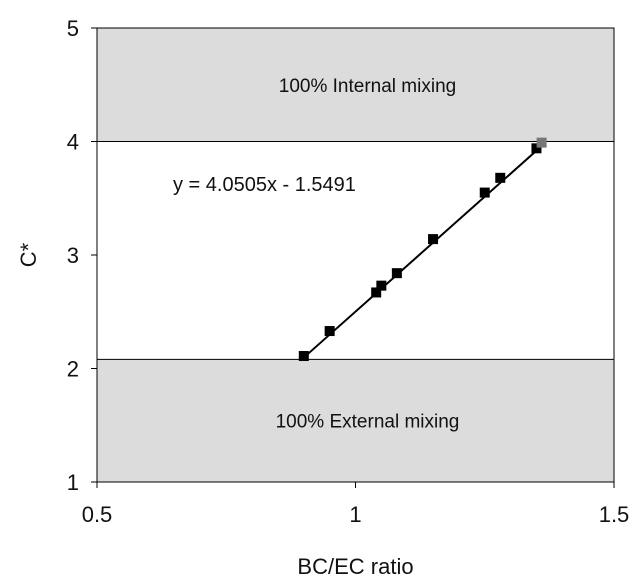  I want to click on y-axis-title: C*, so click(28, 254).